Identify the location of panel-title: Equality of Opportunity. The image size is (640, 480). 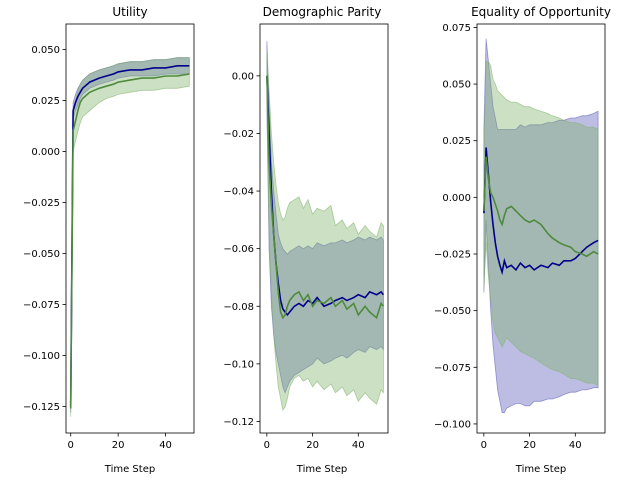
(541, 12).